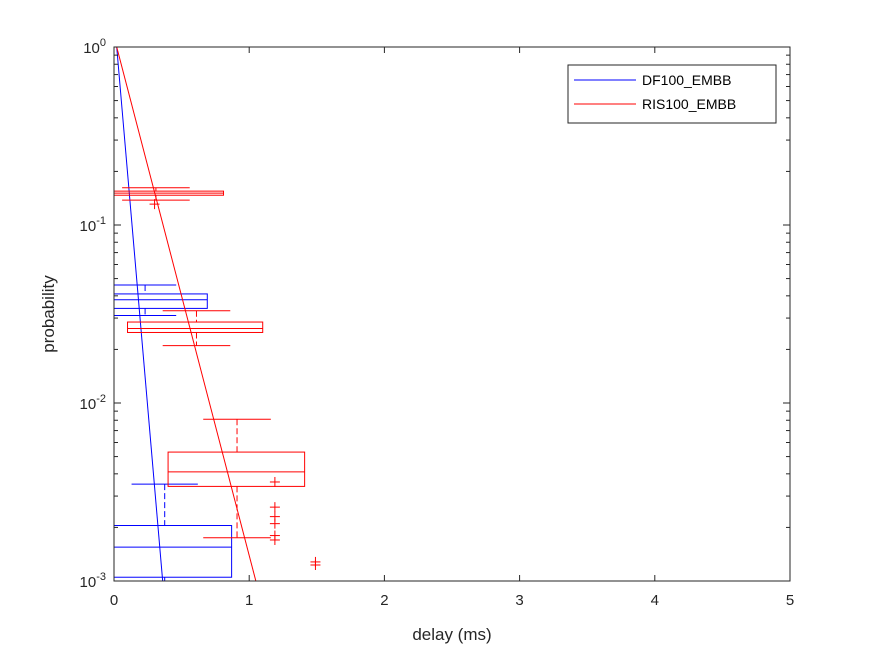 Image resolution: width=875 pixels, height=656 pixels. Describe the element at coordinates (519, 600) in the screenshot. I see `x-tick-label: 3` at that location.